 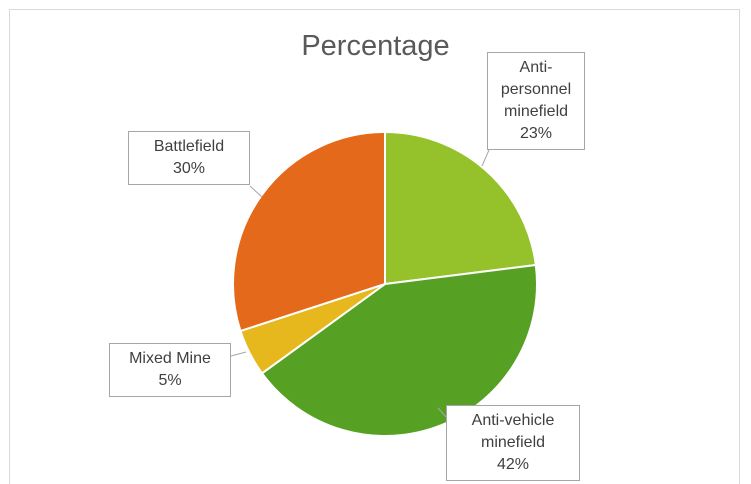 What do you see at coordinates (170, 380) in the screenshot?
I see `value-label: 5%` at bounding box center [170, 380].